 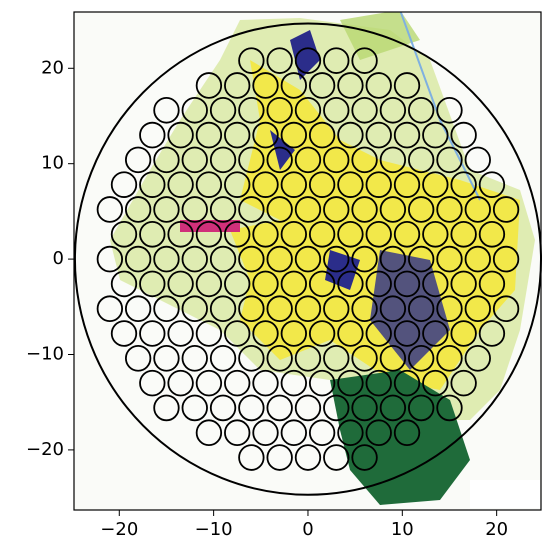 What do you see at coordinates (307, 529) in the screenshot?
I see `x-tick-label: 0` at bounding box center [307, 529].